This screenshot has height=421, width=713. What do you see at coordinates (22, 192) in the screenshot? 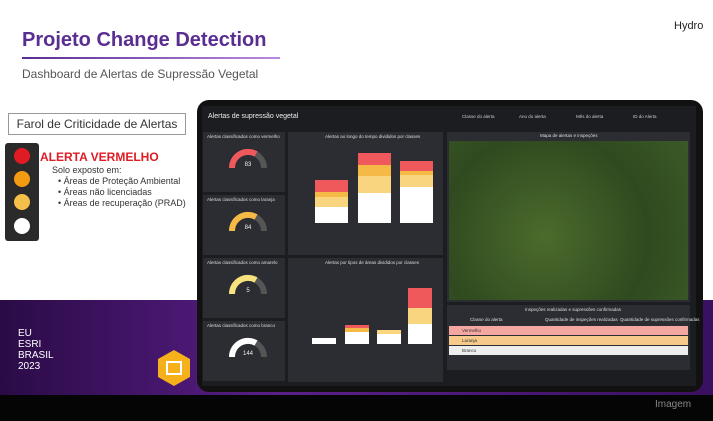
I see `traffic-light` at bounding box center [22, 192].